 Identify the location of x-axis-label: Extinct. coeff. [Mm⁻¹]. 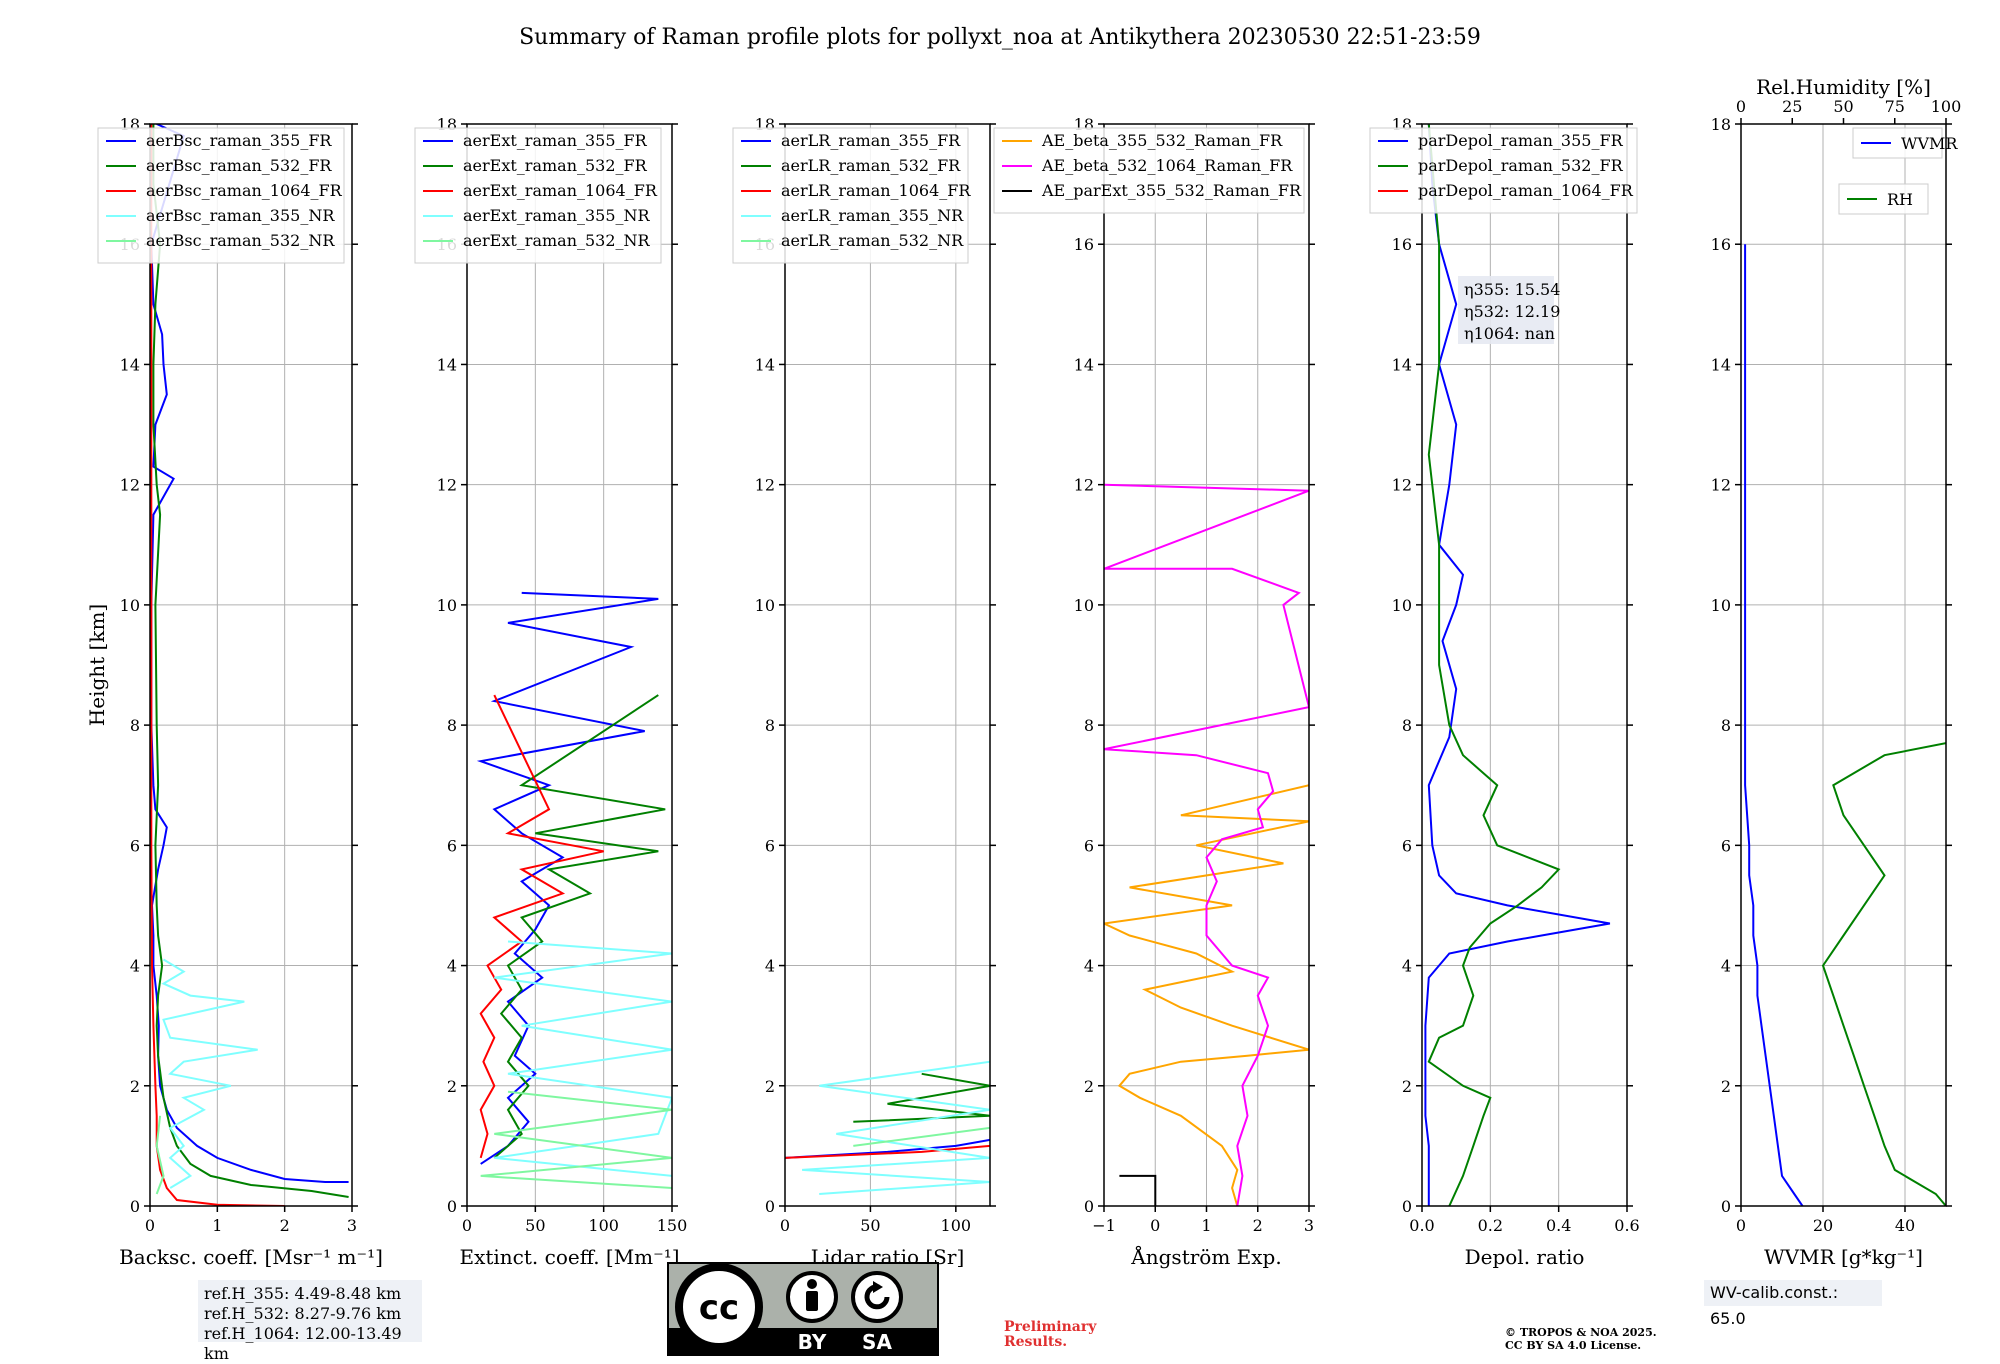
(569, 1257).